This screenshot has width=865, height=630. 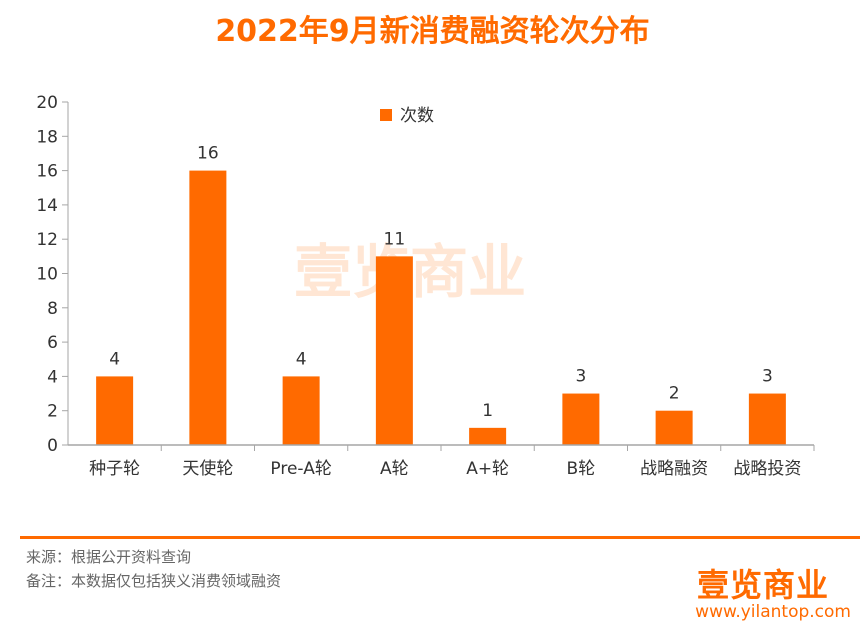 What do you see at coordinates (47, 172) in the screenshot?
I see `y-tick-label: 16` at bounding box center [47, 172].